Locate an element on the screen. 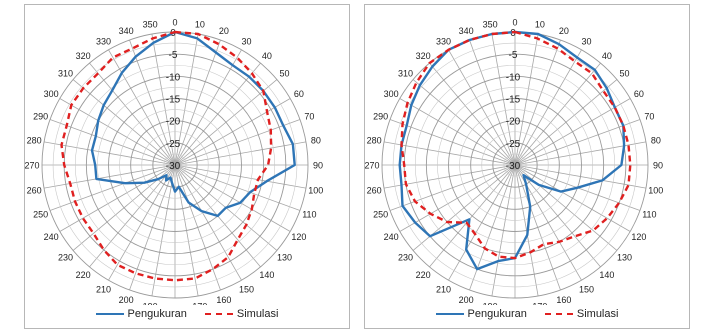  angle-tick-label: 190 is located at coordinates (150, 303).